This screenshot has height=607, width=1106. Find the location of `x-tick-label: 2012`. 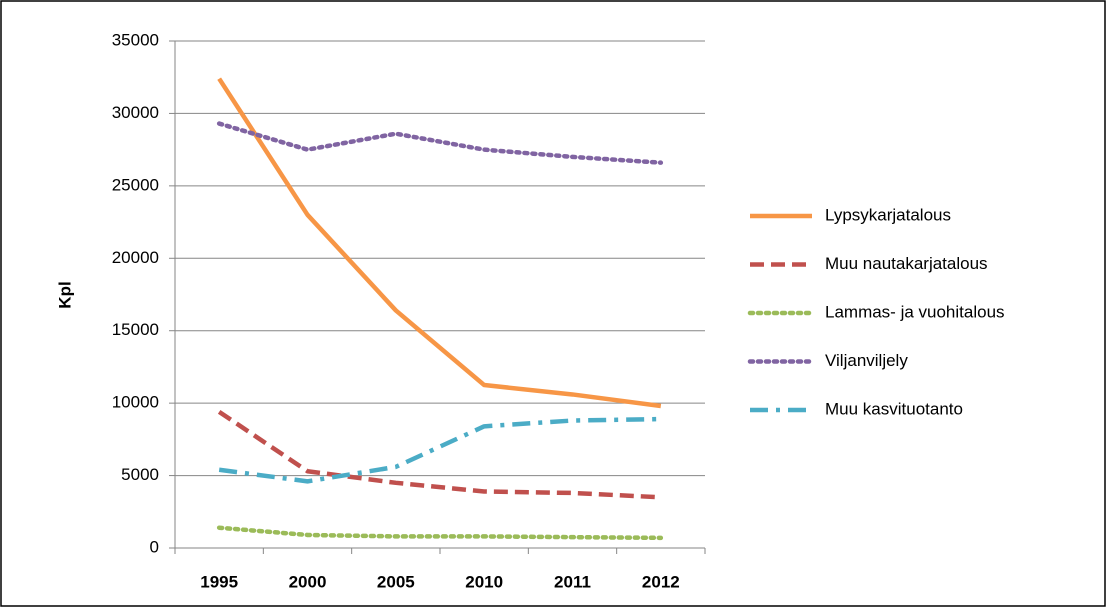

x-tick-label: 2012 is located at coordinates (661, 581).